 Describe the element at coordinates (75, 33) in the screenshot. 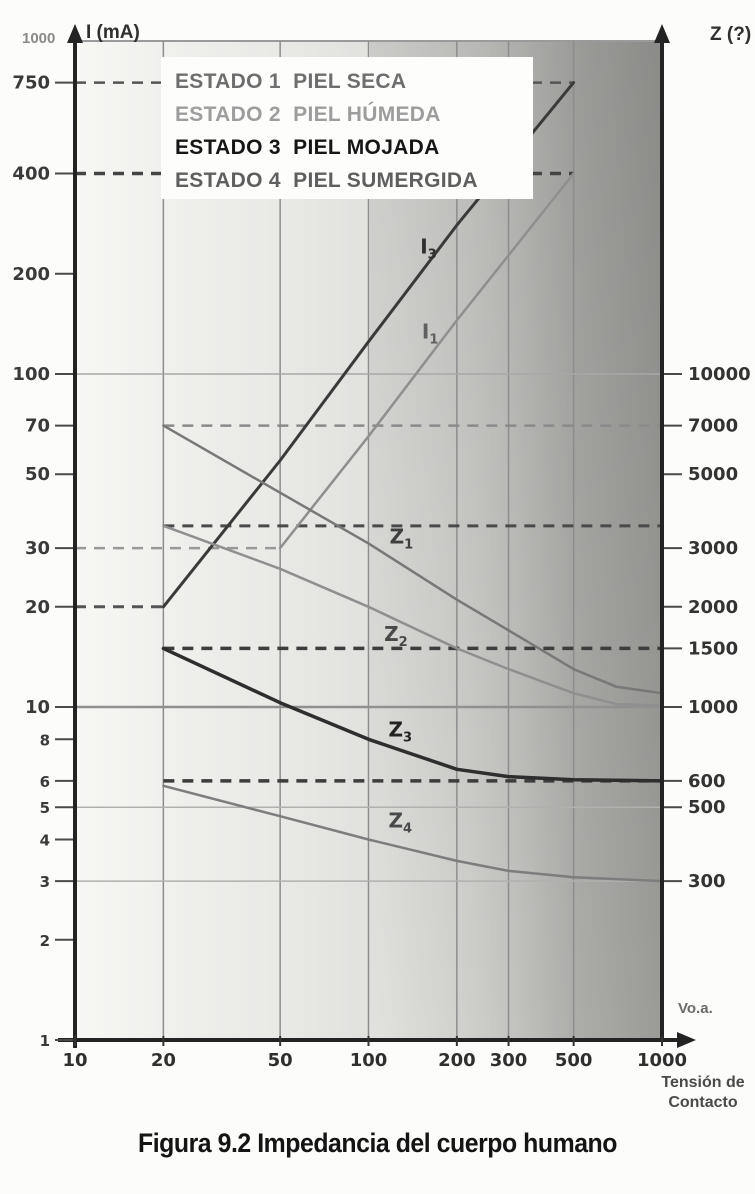

I see `y-left-axis-arrow-icon` at that location.